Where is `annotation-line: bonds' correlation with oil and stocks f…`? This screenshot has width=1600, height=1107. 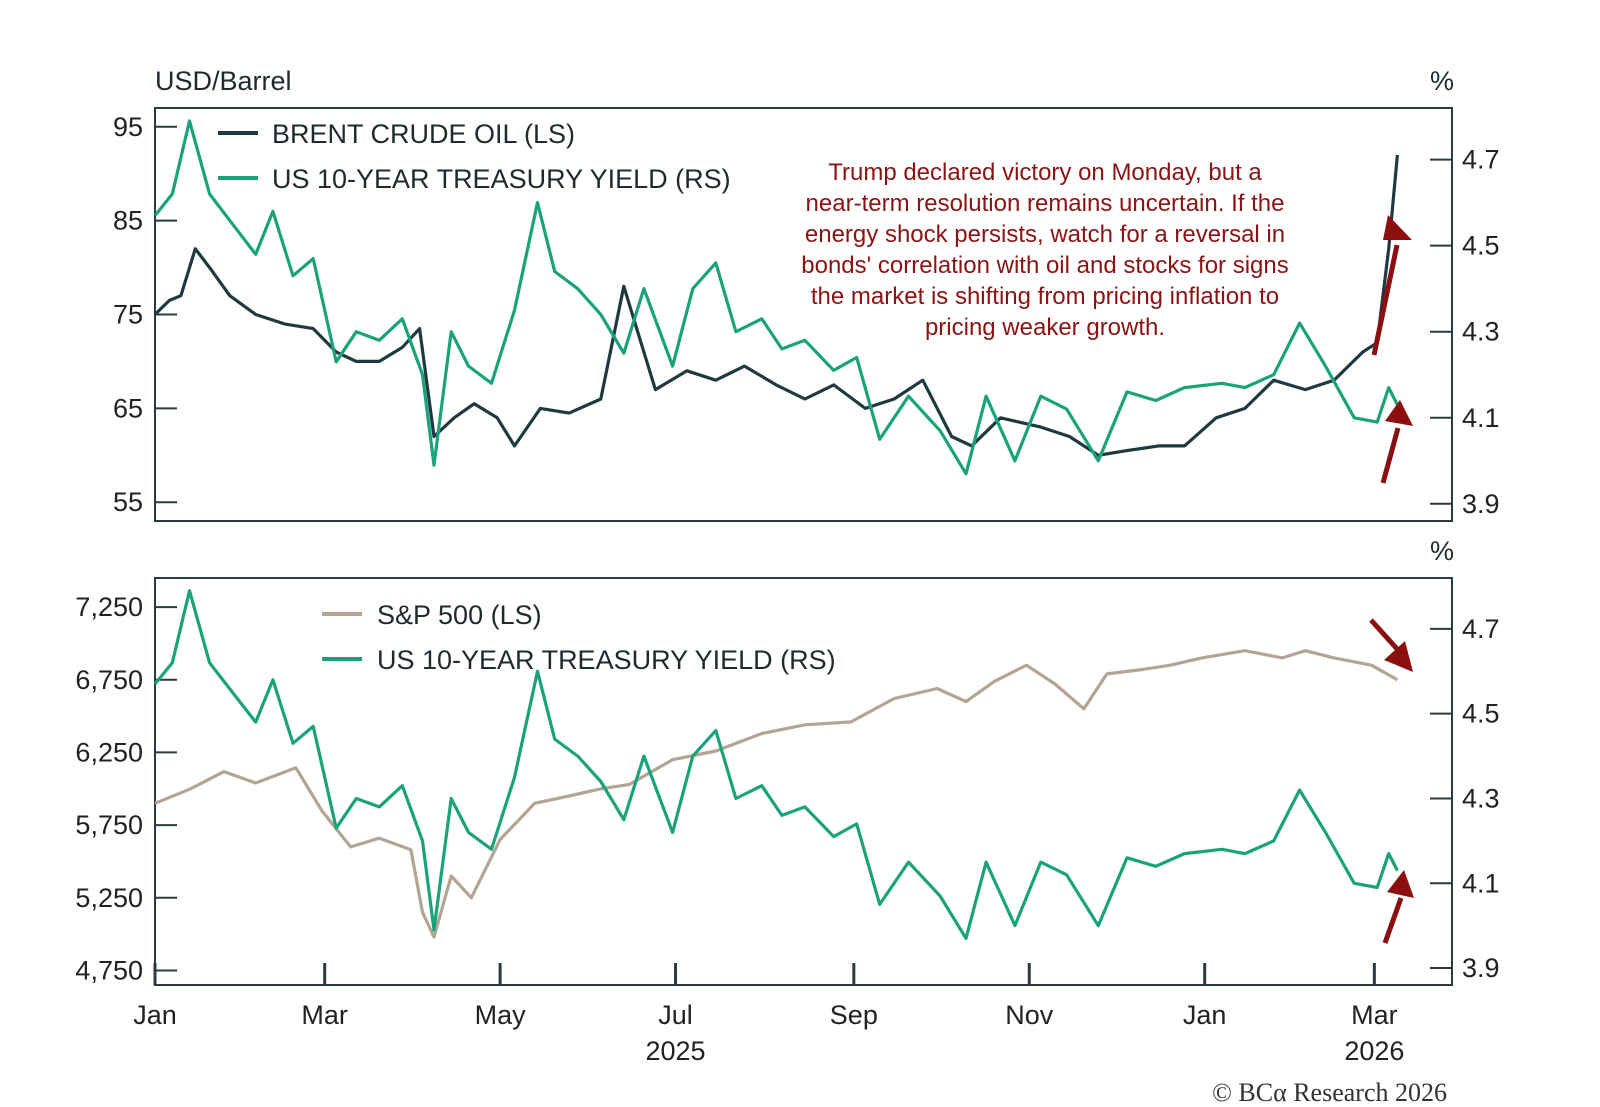 annotation-line: bonds' correlation with oil and stocks f… is located at coordinates (1045, 265).